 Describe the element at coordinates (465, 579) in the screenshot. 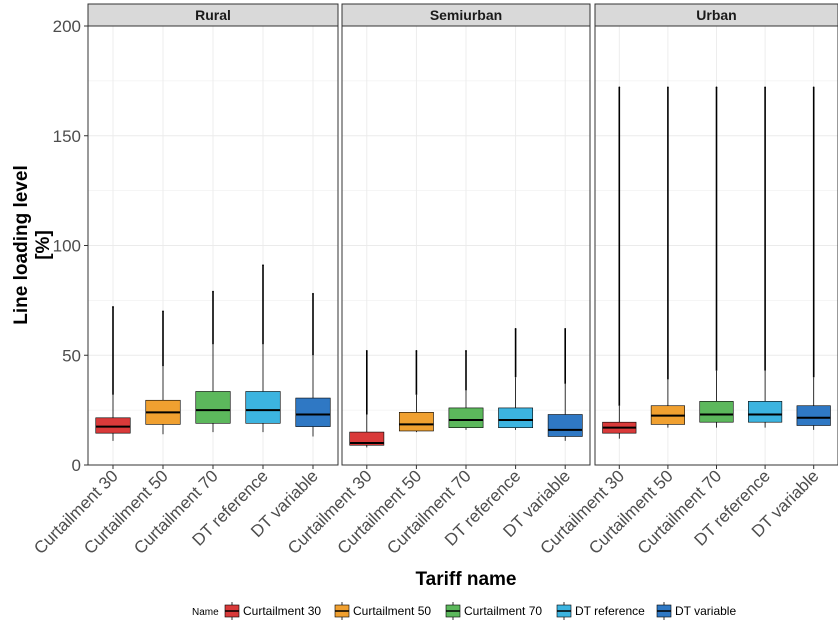

I see `x-axis-title: Tariff name` at that location.